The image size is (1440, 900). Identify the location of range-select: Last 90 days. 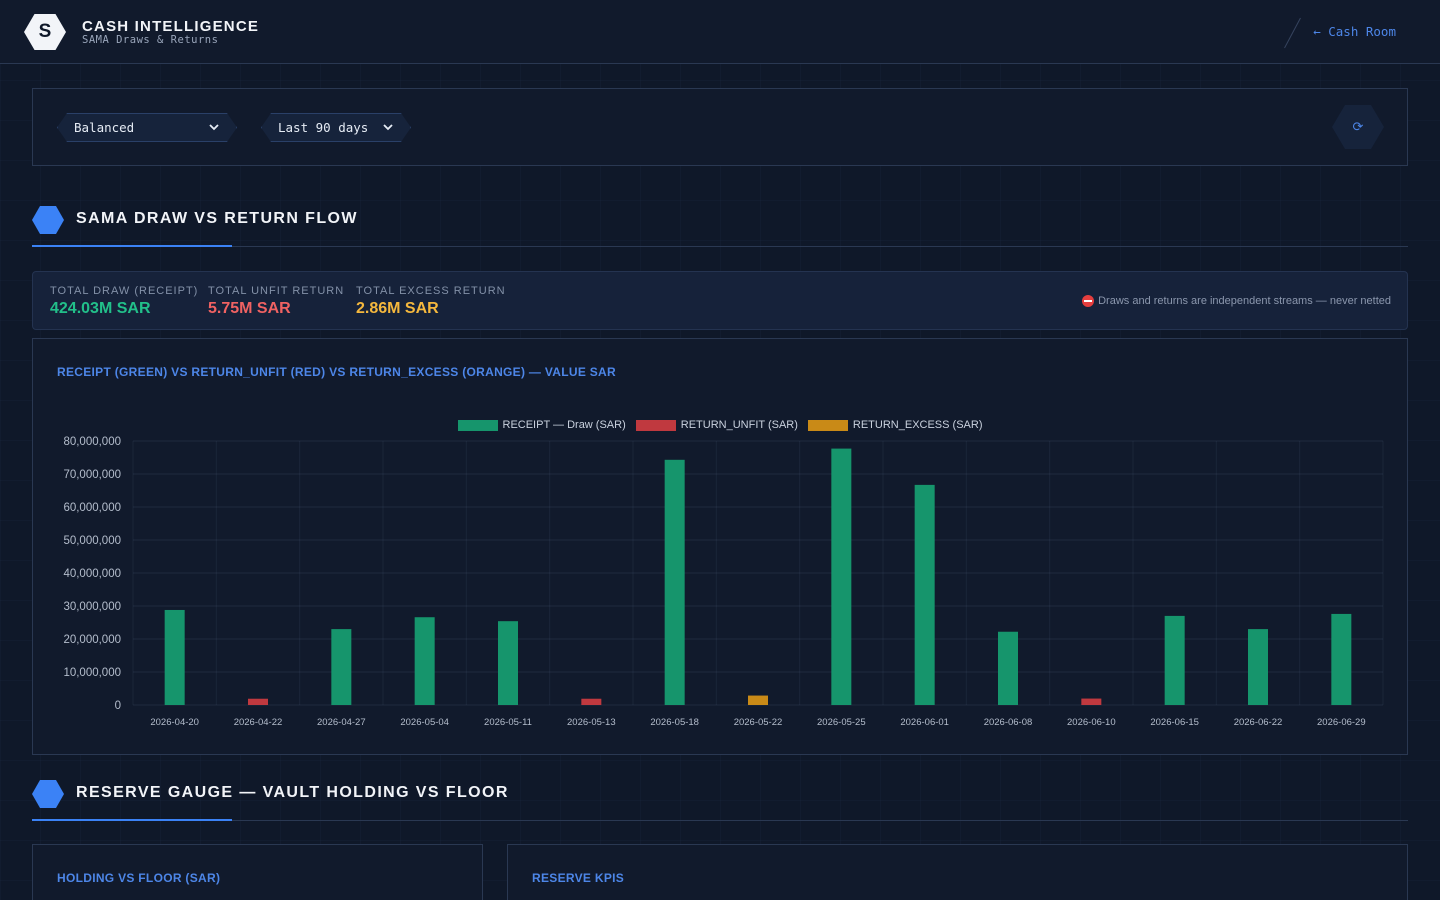
(336, 127).